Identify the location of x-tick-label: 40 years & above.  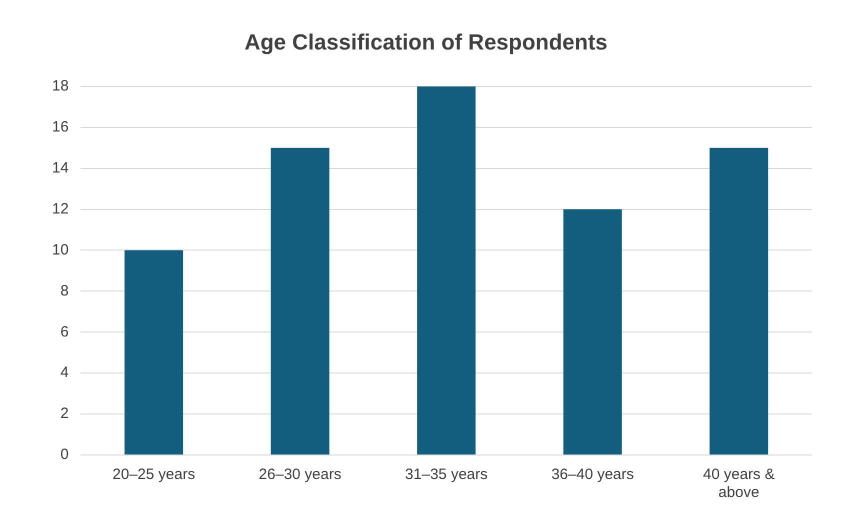
(739, 484).